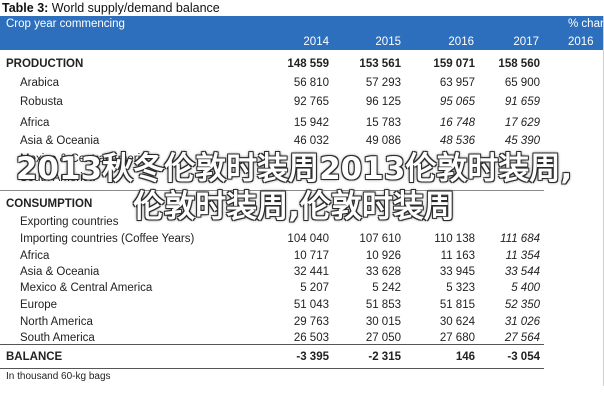 The height and width of the screenshot is (406, 604). Describe the element at coordinates (302, 179) in the screenshot. I see `table-row: South America` at that location.